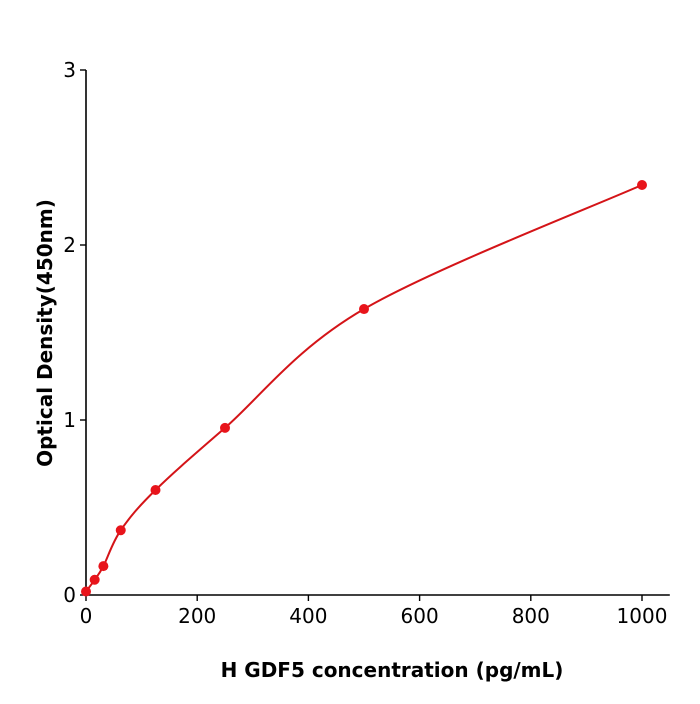  I want to click on y-axis-label: Optical Density(450nm), so click(45, 333).